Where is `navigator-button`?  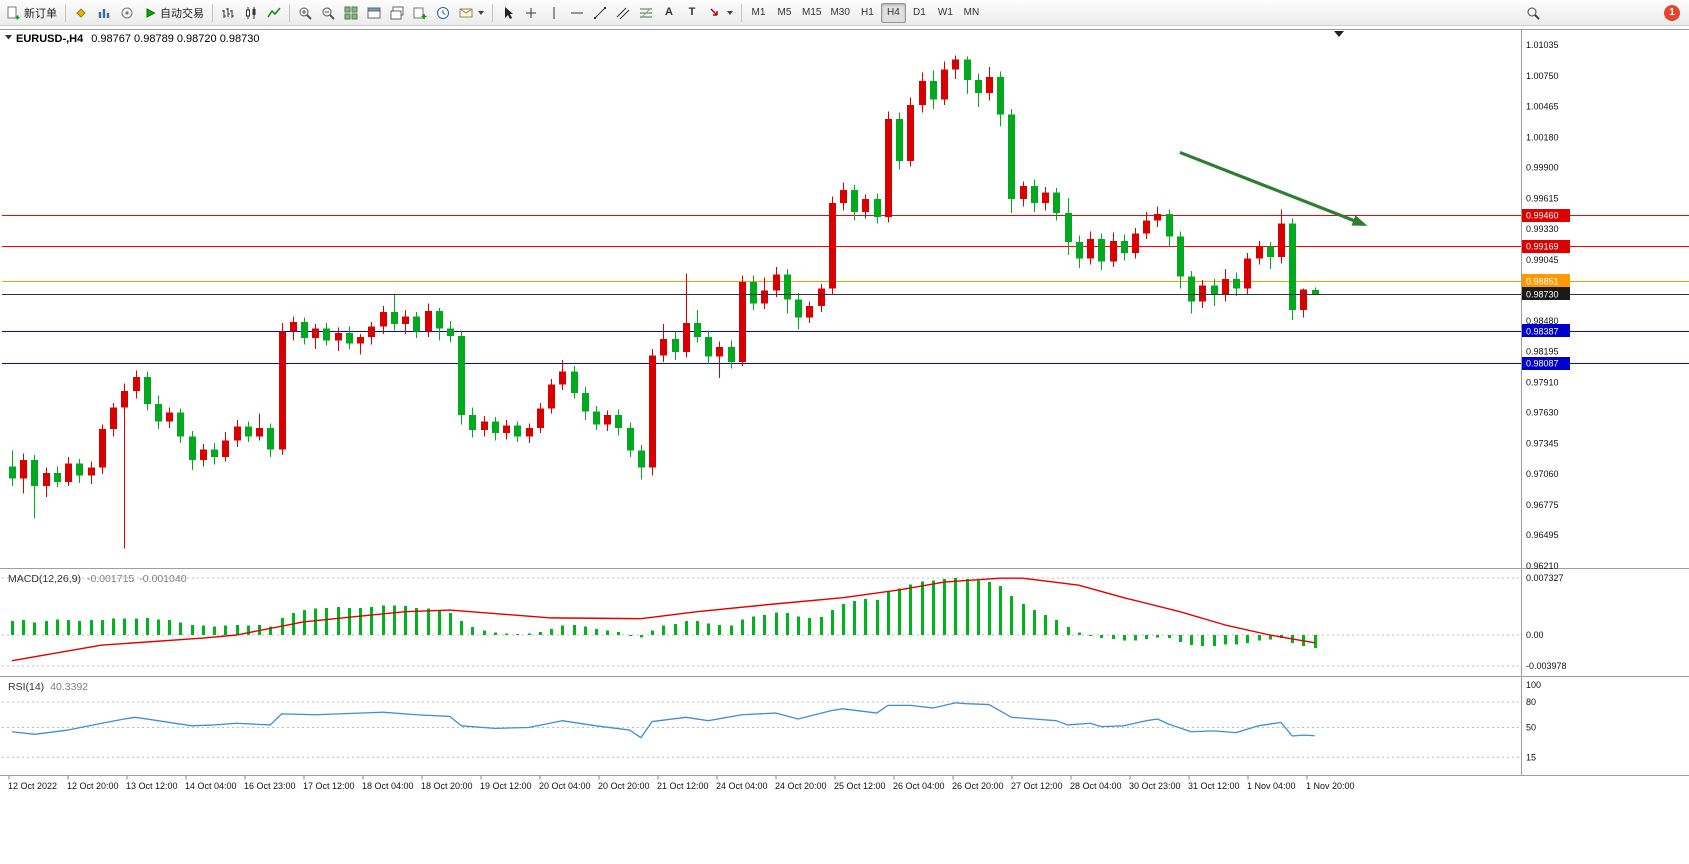
navigator-button is located at coordinates (127, 13).